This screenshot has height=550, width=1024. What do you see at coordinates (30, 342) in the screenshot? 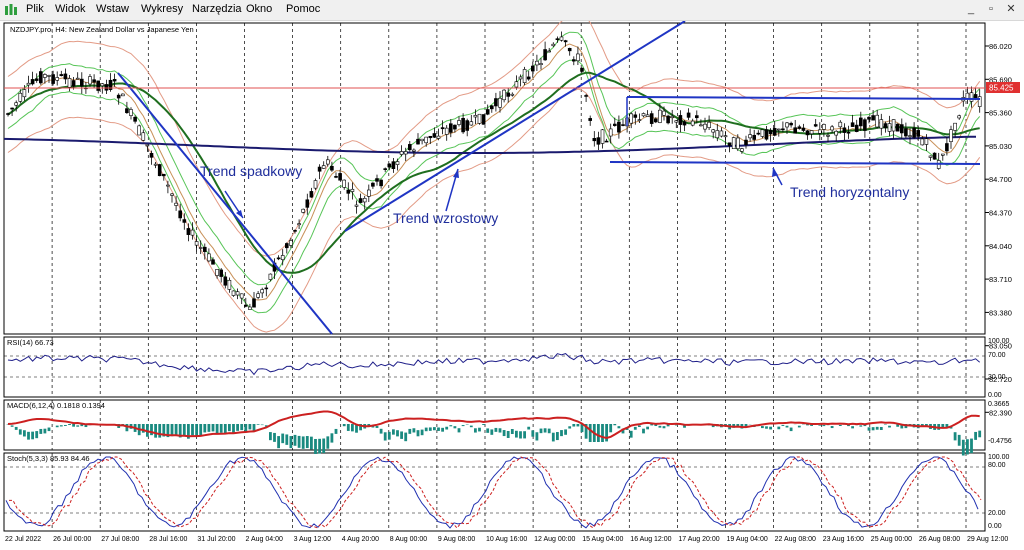
I see `rsi-label: RSI(14) 66.73` at bounding box center [30, 342].